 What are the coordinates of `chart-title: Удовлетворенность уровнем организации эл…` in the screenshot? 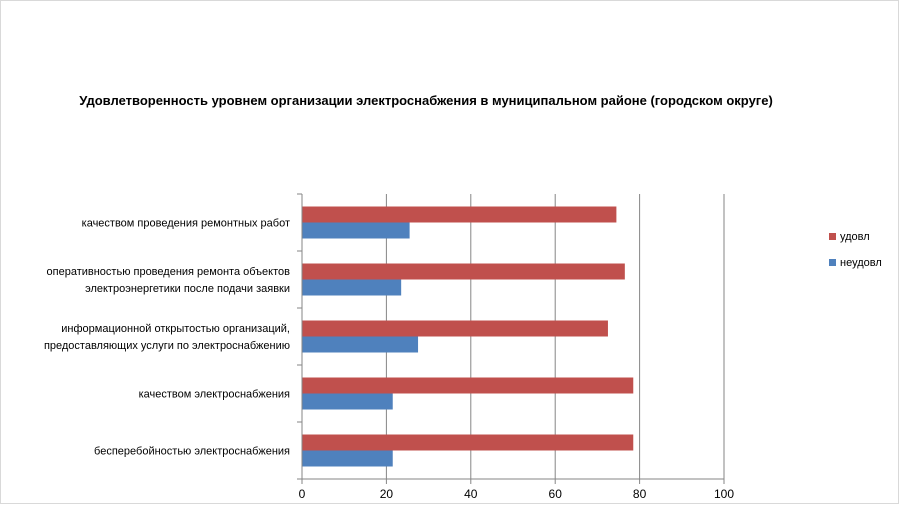 It's located at (426, 100).